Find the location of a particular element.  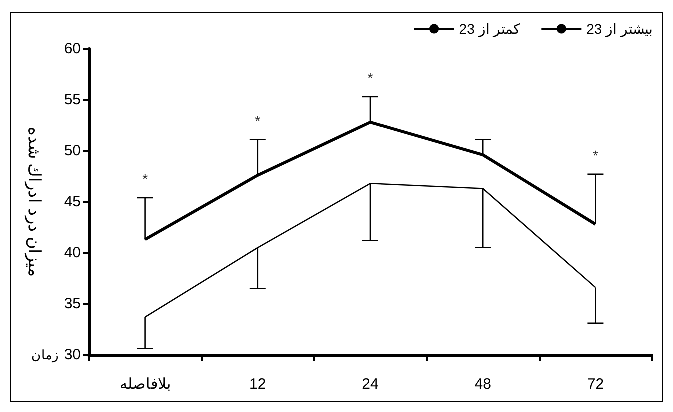

x-axis-title: زمان is located at coordinates (44, 356).